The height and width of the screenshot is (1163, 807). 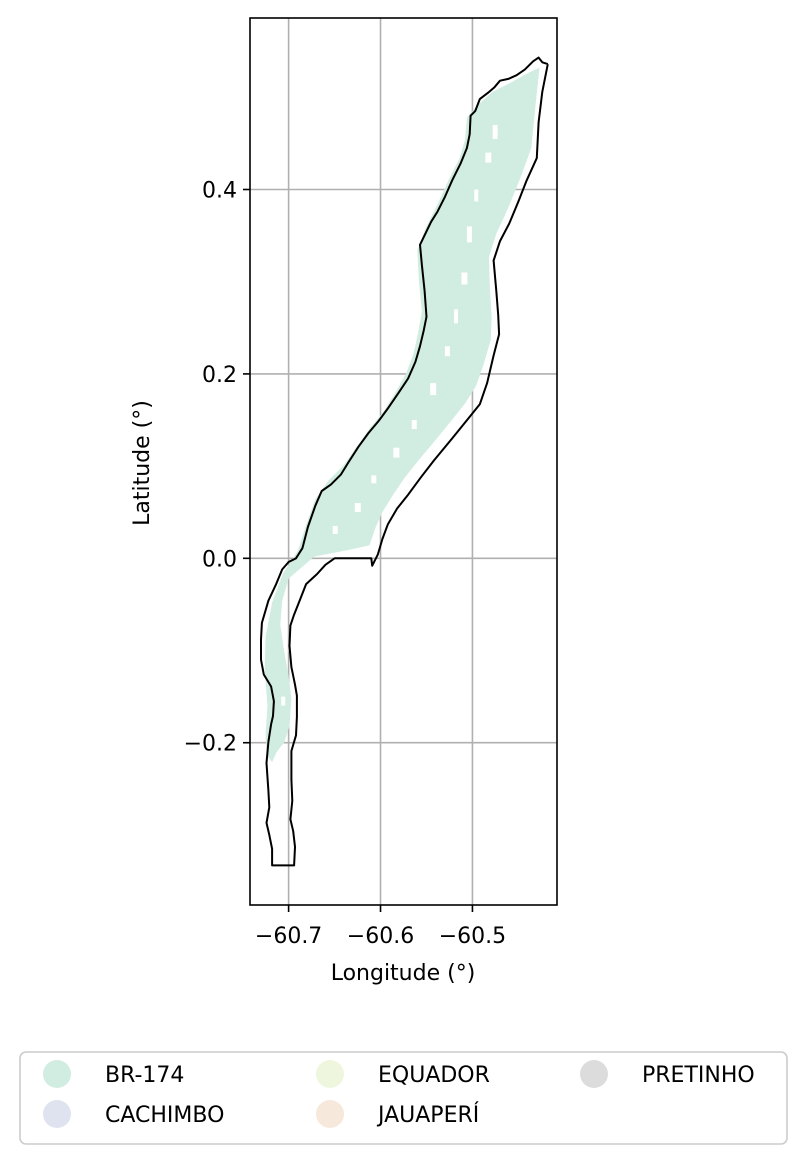 What do you see at coordinates (330, 1114) in the screenshot?
I see `legend-marker-jauaper-` at bounding box center [330, 1114].